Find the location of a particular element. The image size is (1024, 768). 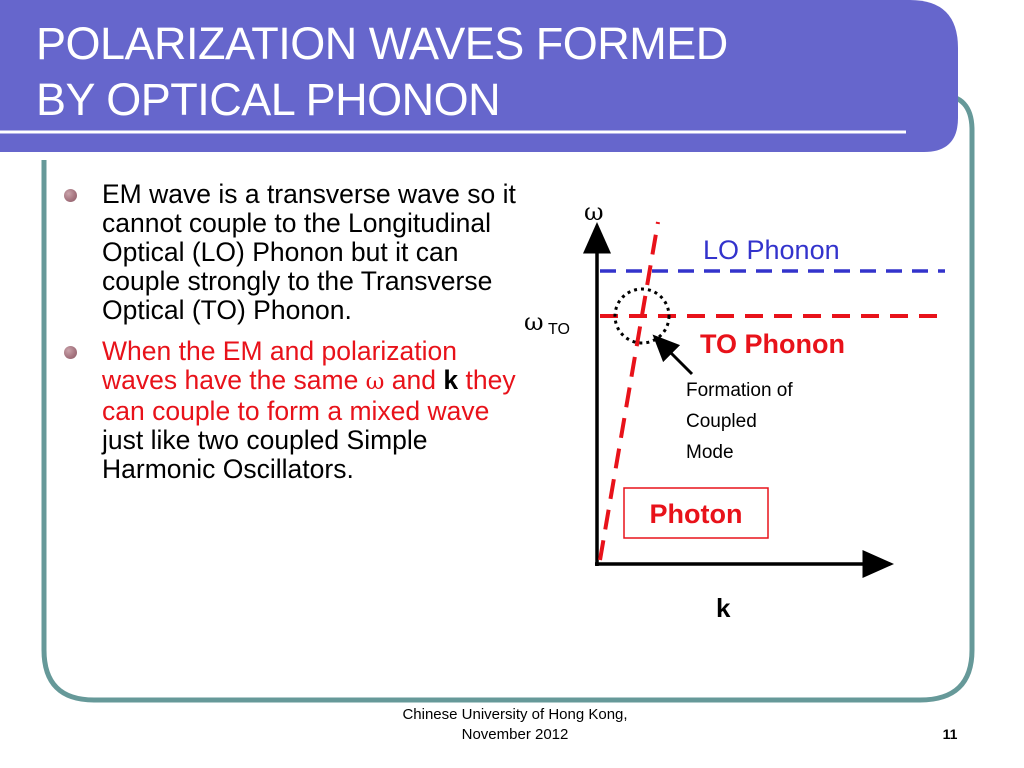

x-axis-label: k is located at coordinates (723, 608).